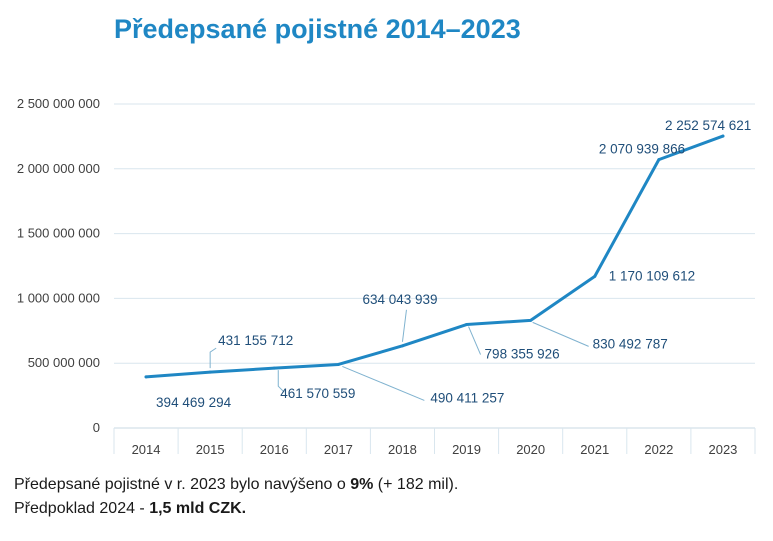 This screenshot has width=773, height=541. Describe the element at coordinates (658, 449) in the screenshot. I see `x-tick-label: 2022` at that location.